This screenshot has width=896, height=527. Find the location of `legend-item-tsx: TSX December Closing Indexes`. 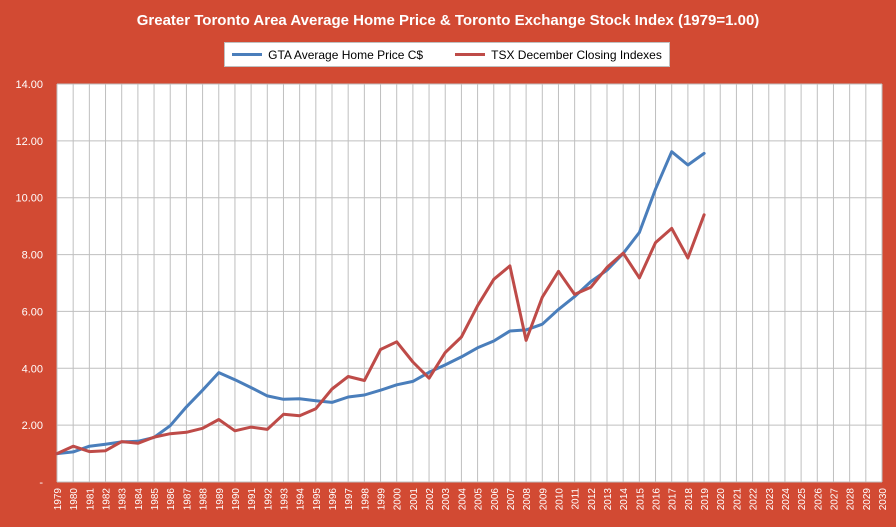

legend-item-tsx: TSX December Closing Indexes is located at coordinates (558, 55).